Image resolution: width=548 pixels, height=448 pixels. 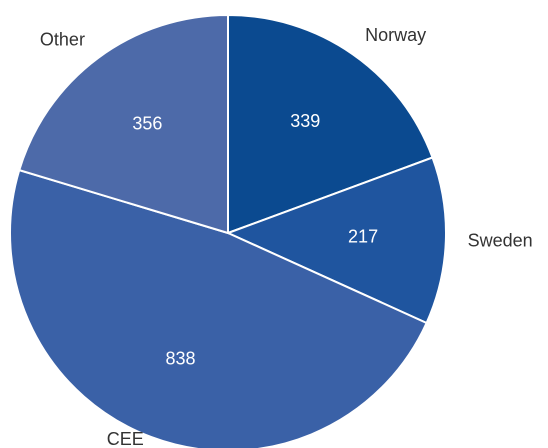 What do you see at coordinates (395, 35) in the screenshot?
I see `category-label: Norway` at bounding box center [395, 35].